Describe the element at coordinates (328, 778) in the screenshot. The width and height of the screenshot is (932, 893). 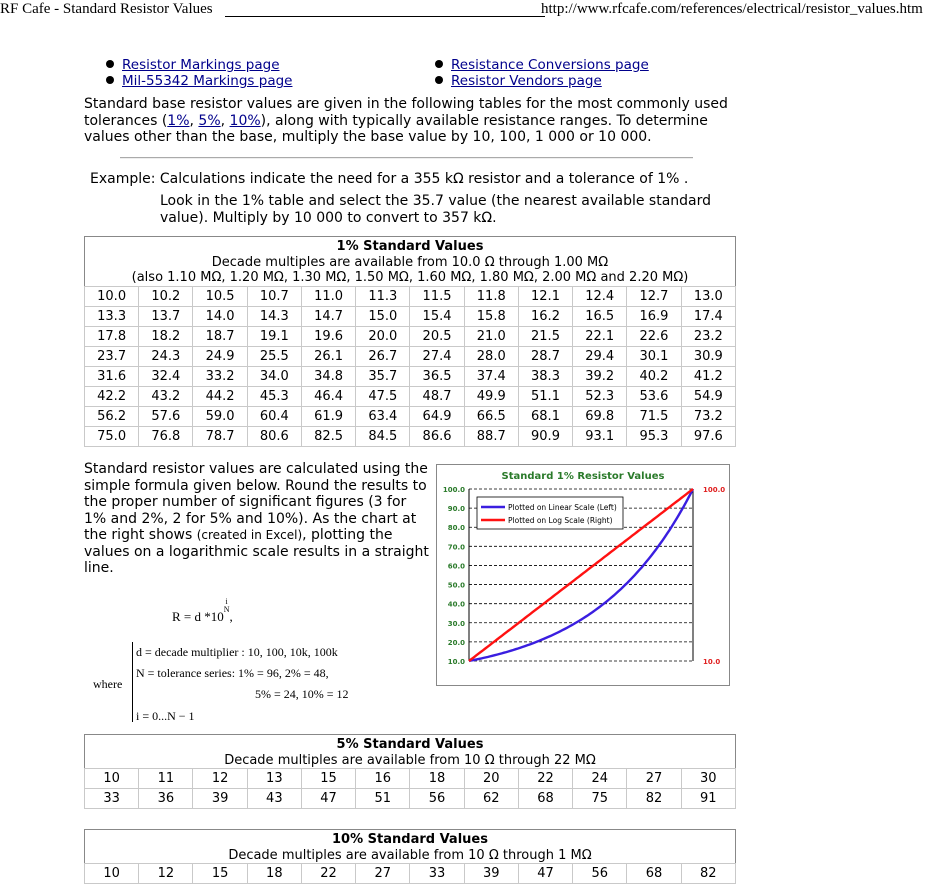
I see `table-cell: 15` at that location.